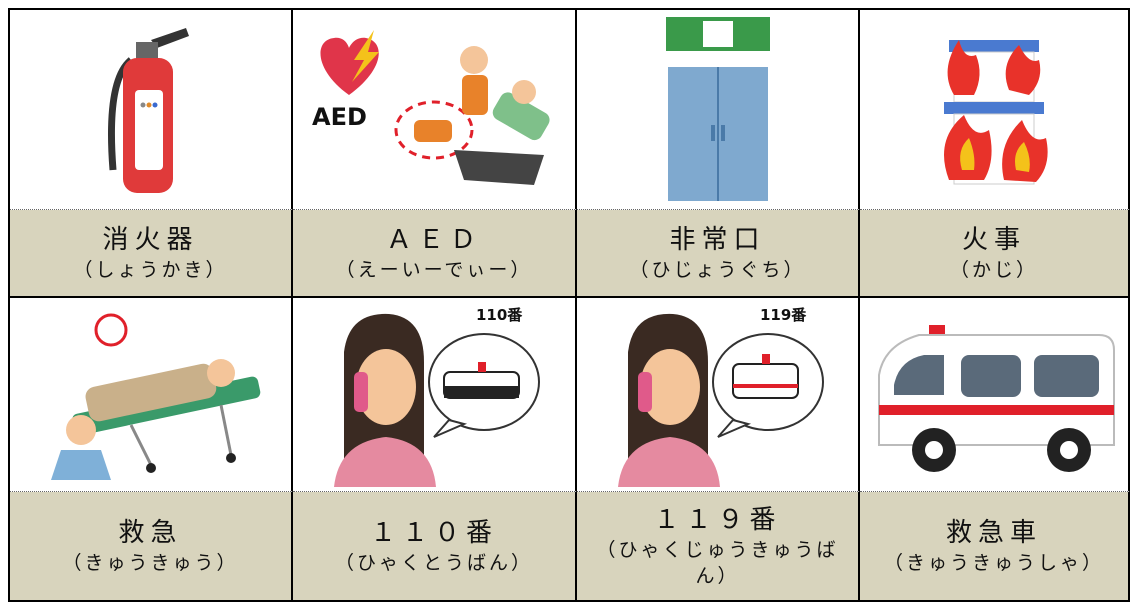 This screenshot has height=602, width=1133. Describe the element at coordinates (155, 396) in the screenshot. I see `stretcher` at that location.